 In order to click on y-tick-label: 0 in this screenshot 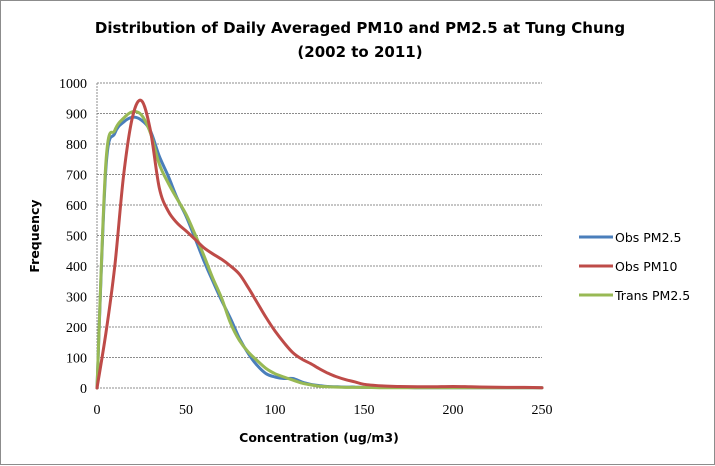, I will do `click(83, 389)`.